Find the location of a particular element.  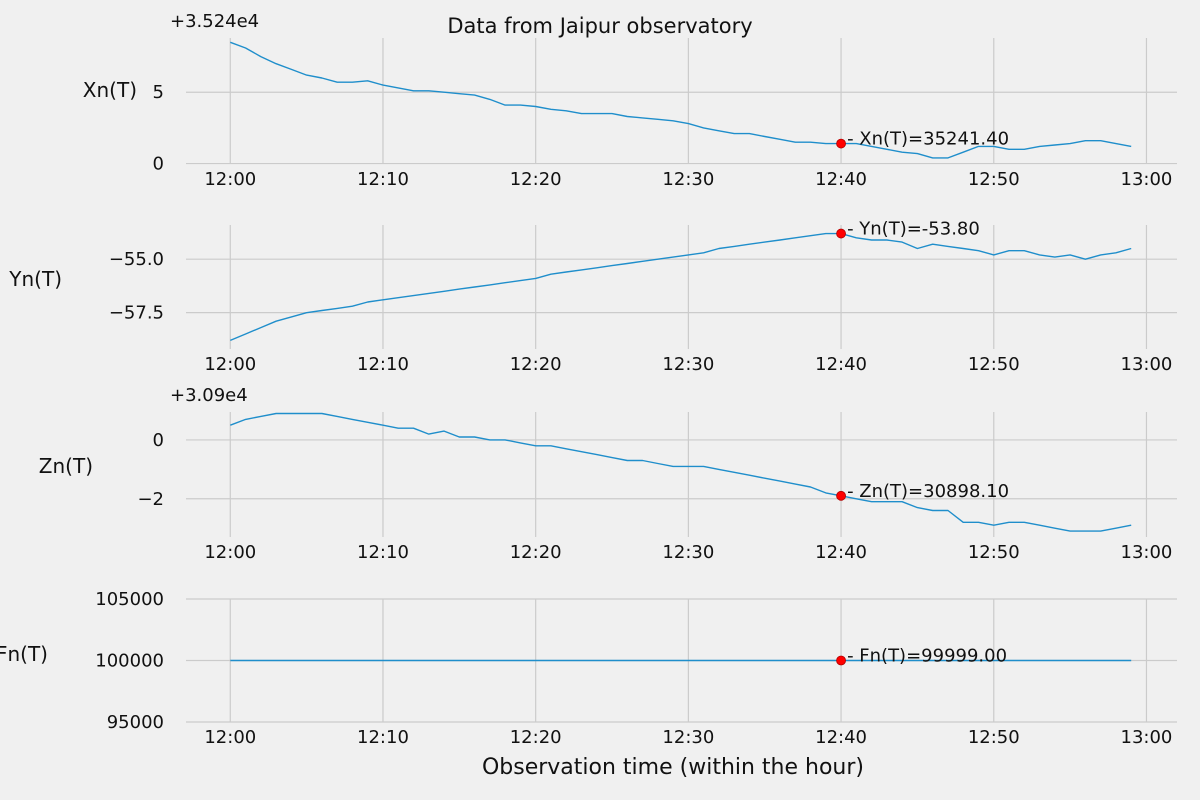

y-tick-label: 5 is located at coordinates (158, 92).